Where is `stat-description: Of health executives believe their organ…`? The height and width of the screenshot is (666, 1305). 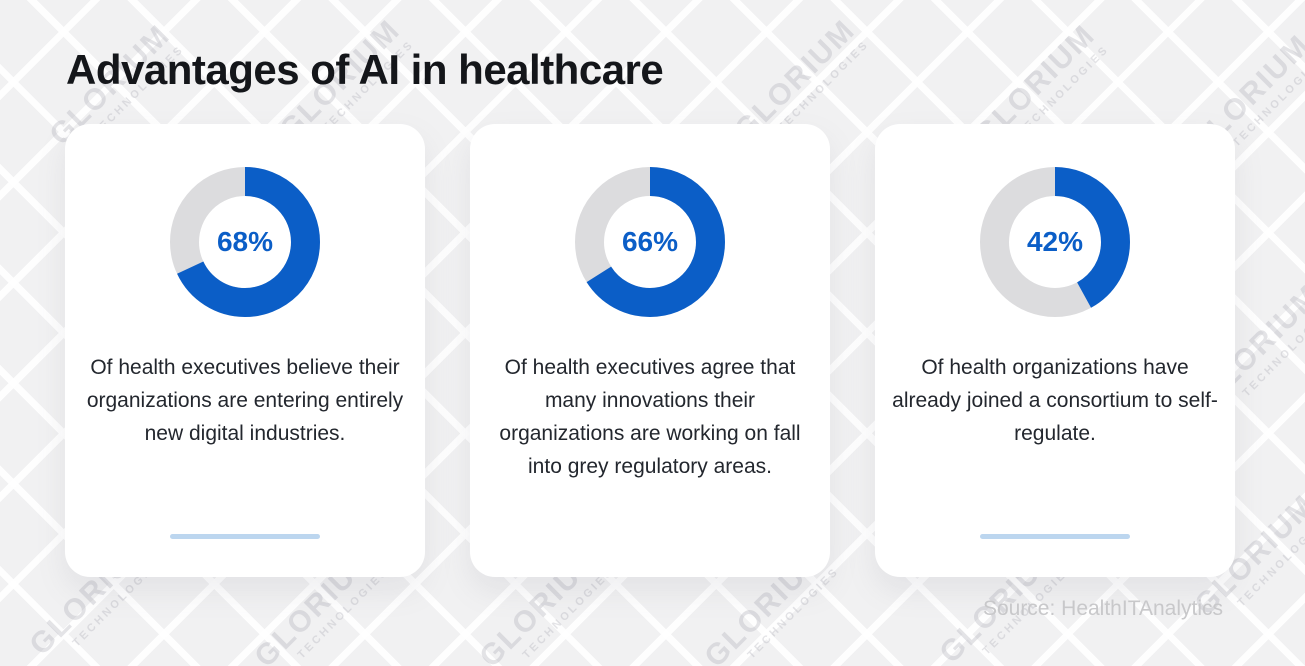
stat-description: Of health executives believe their organ… is located at coordinates (245, 401).